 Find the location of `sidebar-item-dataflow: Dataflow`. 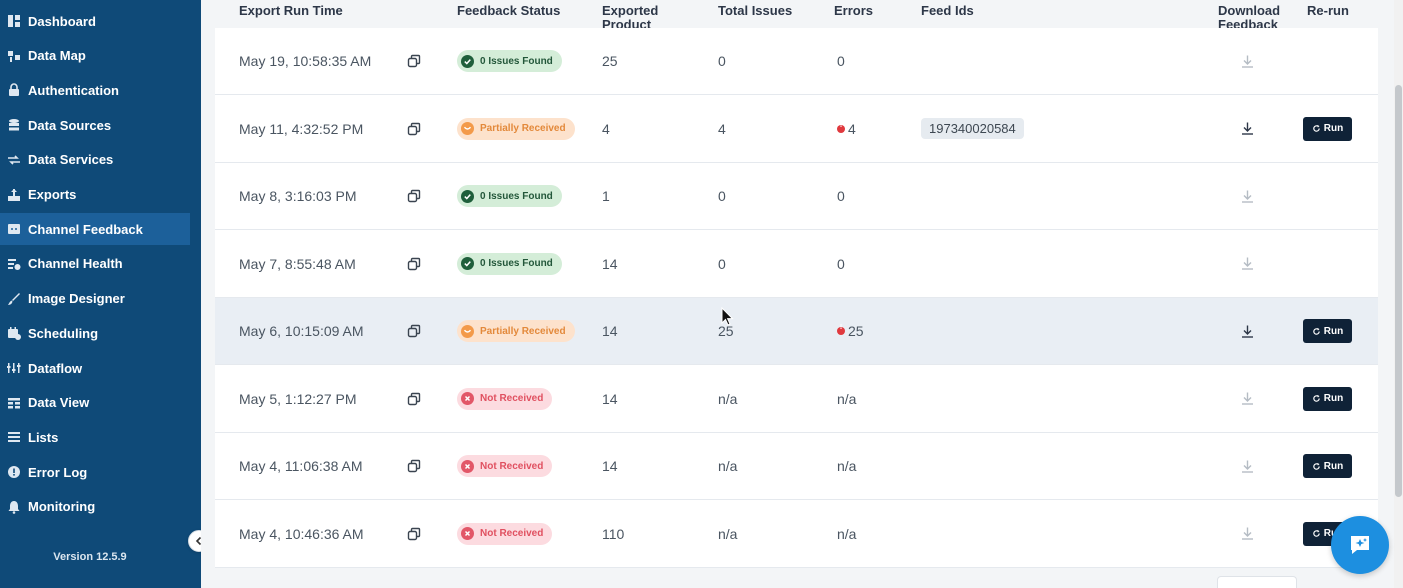

sidebar-item-dataflow: Dataflow is located at coordinates (95, 368).